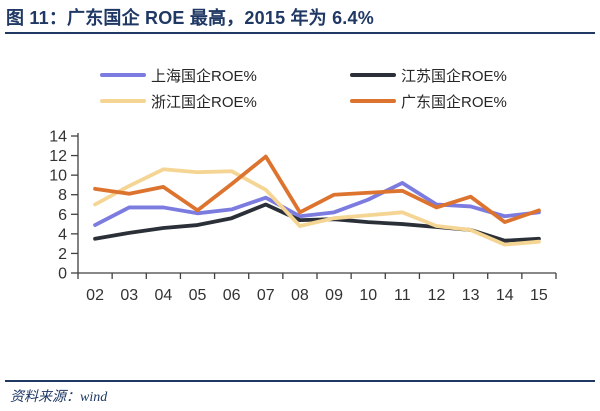 Image resolution: width=600 pixels, height=411 pixels. I want to click on y-axis-tick-label: 10, so click(58, 176).